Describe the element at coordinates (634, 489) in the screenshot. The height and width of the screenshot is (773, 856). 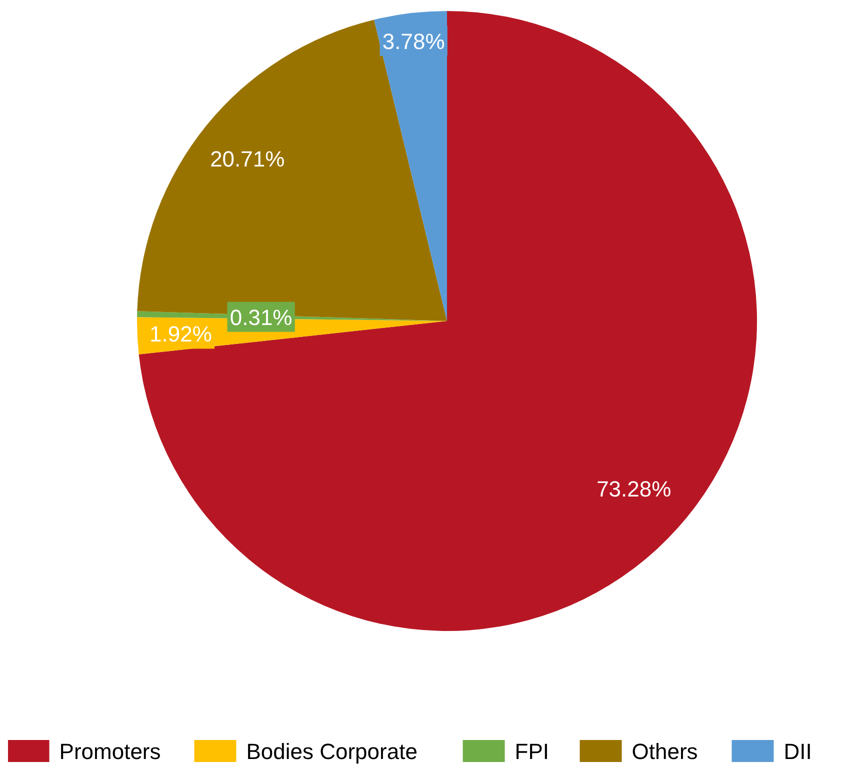
I see `data-label: 73.28%` at that location.